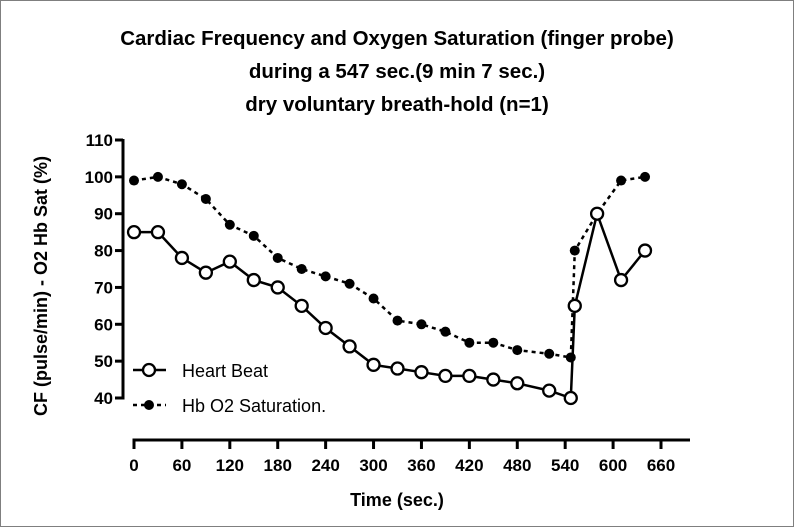 The image size is (794, 527). I want to click on chart-title-line-2: during a 547 sec.(9 min 7 sec.), so click(397, 71).